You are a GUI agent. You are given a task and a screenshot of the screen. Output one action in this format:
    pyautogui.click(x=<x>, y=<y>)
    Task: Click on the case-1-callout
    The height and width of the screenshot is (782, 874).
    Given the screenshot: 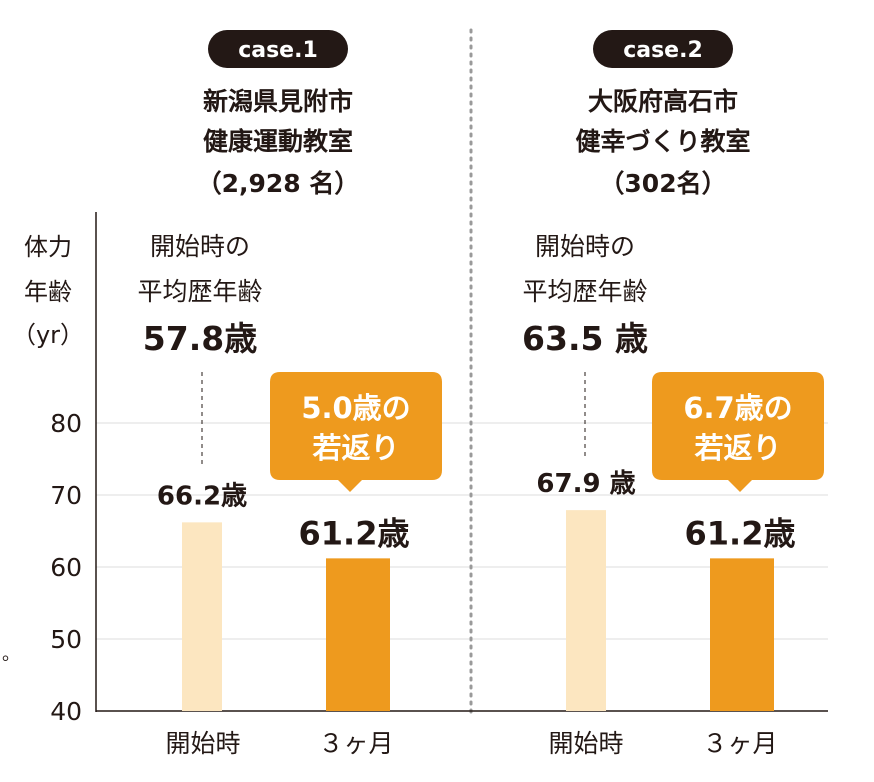 What is the action you would take?
    pyautogui.click(x=356, y=432)
    